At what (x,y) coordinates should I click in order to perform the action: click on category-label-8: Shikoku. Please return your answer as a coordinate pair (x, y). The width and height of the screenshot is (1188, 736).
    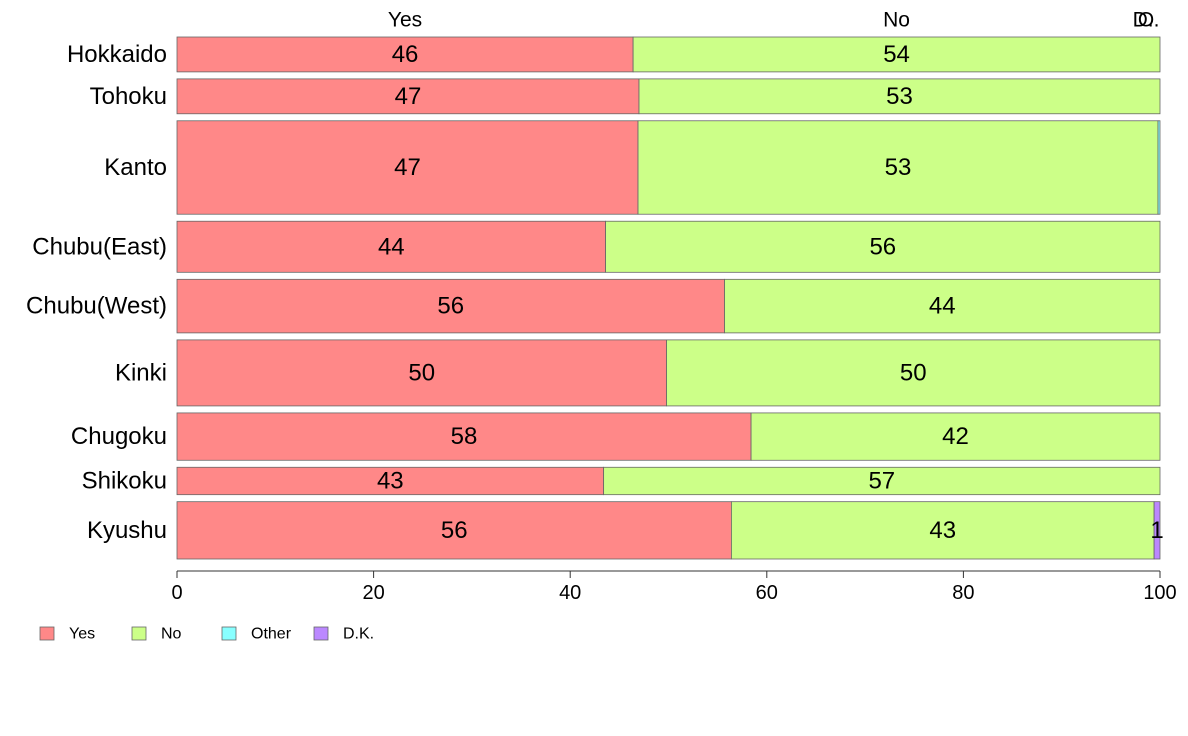
    Looking at the image, I should click on (124, 480).